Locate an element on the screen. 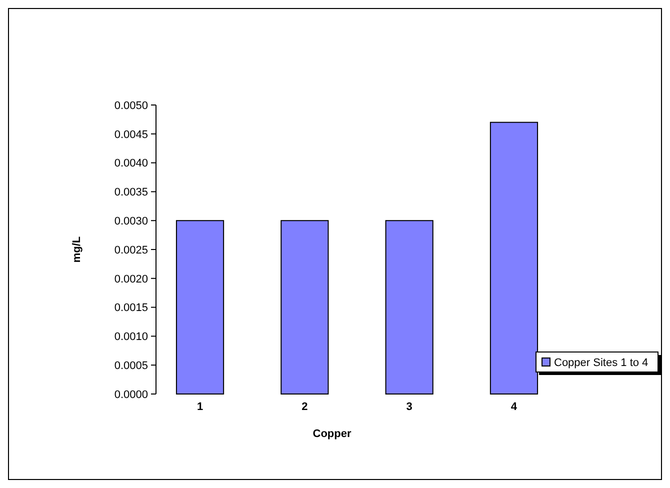 This screenshot has height=488, width=670. y-tick-label: 0.0005 is located at coordinates (131, 366).